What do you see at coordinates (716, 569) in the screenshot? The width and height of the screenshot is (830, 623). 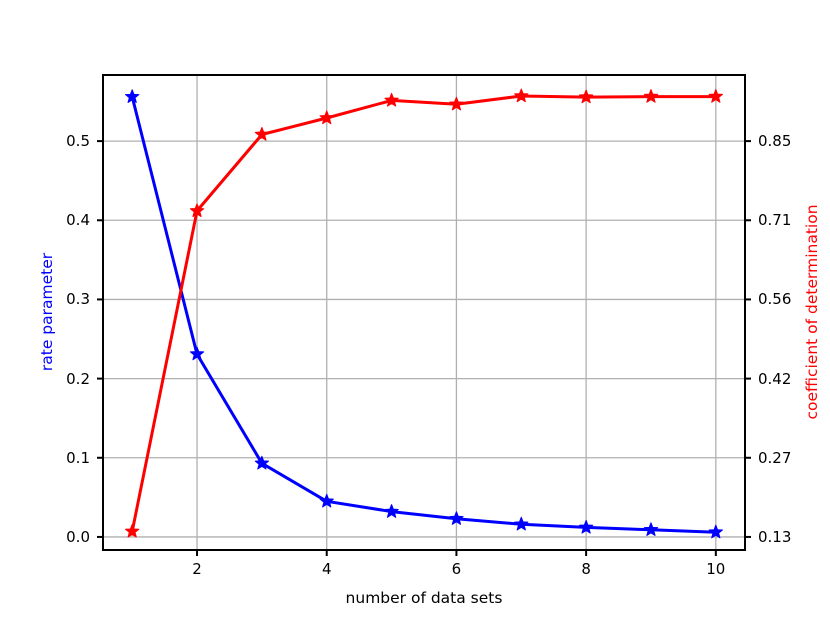 I see `x-tick-label: 10` at bounding box center [716, 569].